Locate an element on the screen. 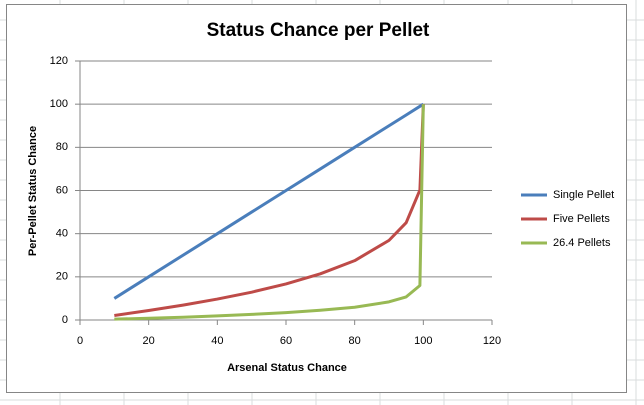 This screenshot has width=644, height=405. y-tick-label: 100 is located at coordinates (59, 104).